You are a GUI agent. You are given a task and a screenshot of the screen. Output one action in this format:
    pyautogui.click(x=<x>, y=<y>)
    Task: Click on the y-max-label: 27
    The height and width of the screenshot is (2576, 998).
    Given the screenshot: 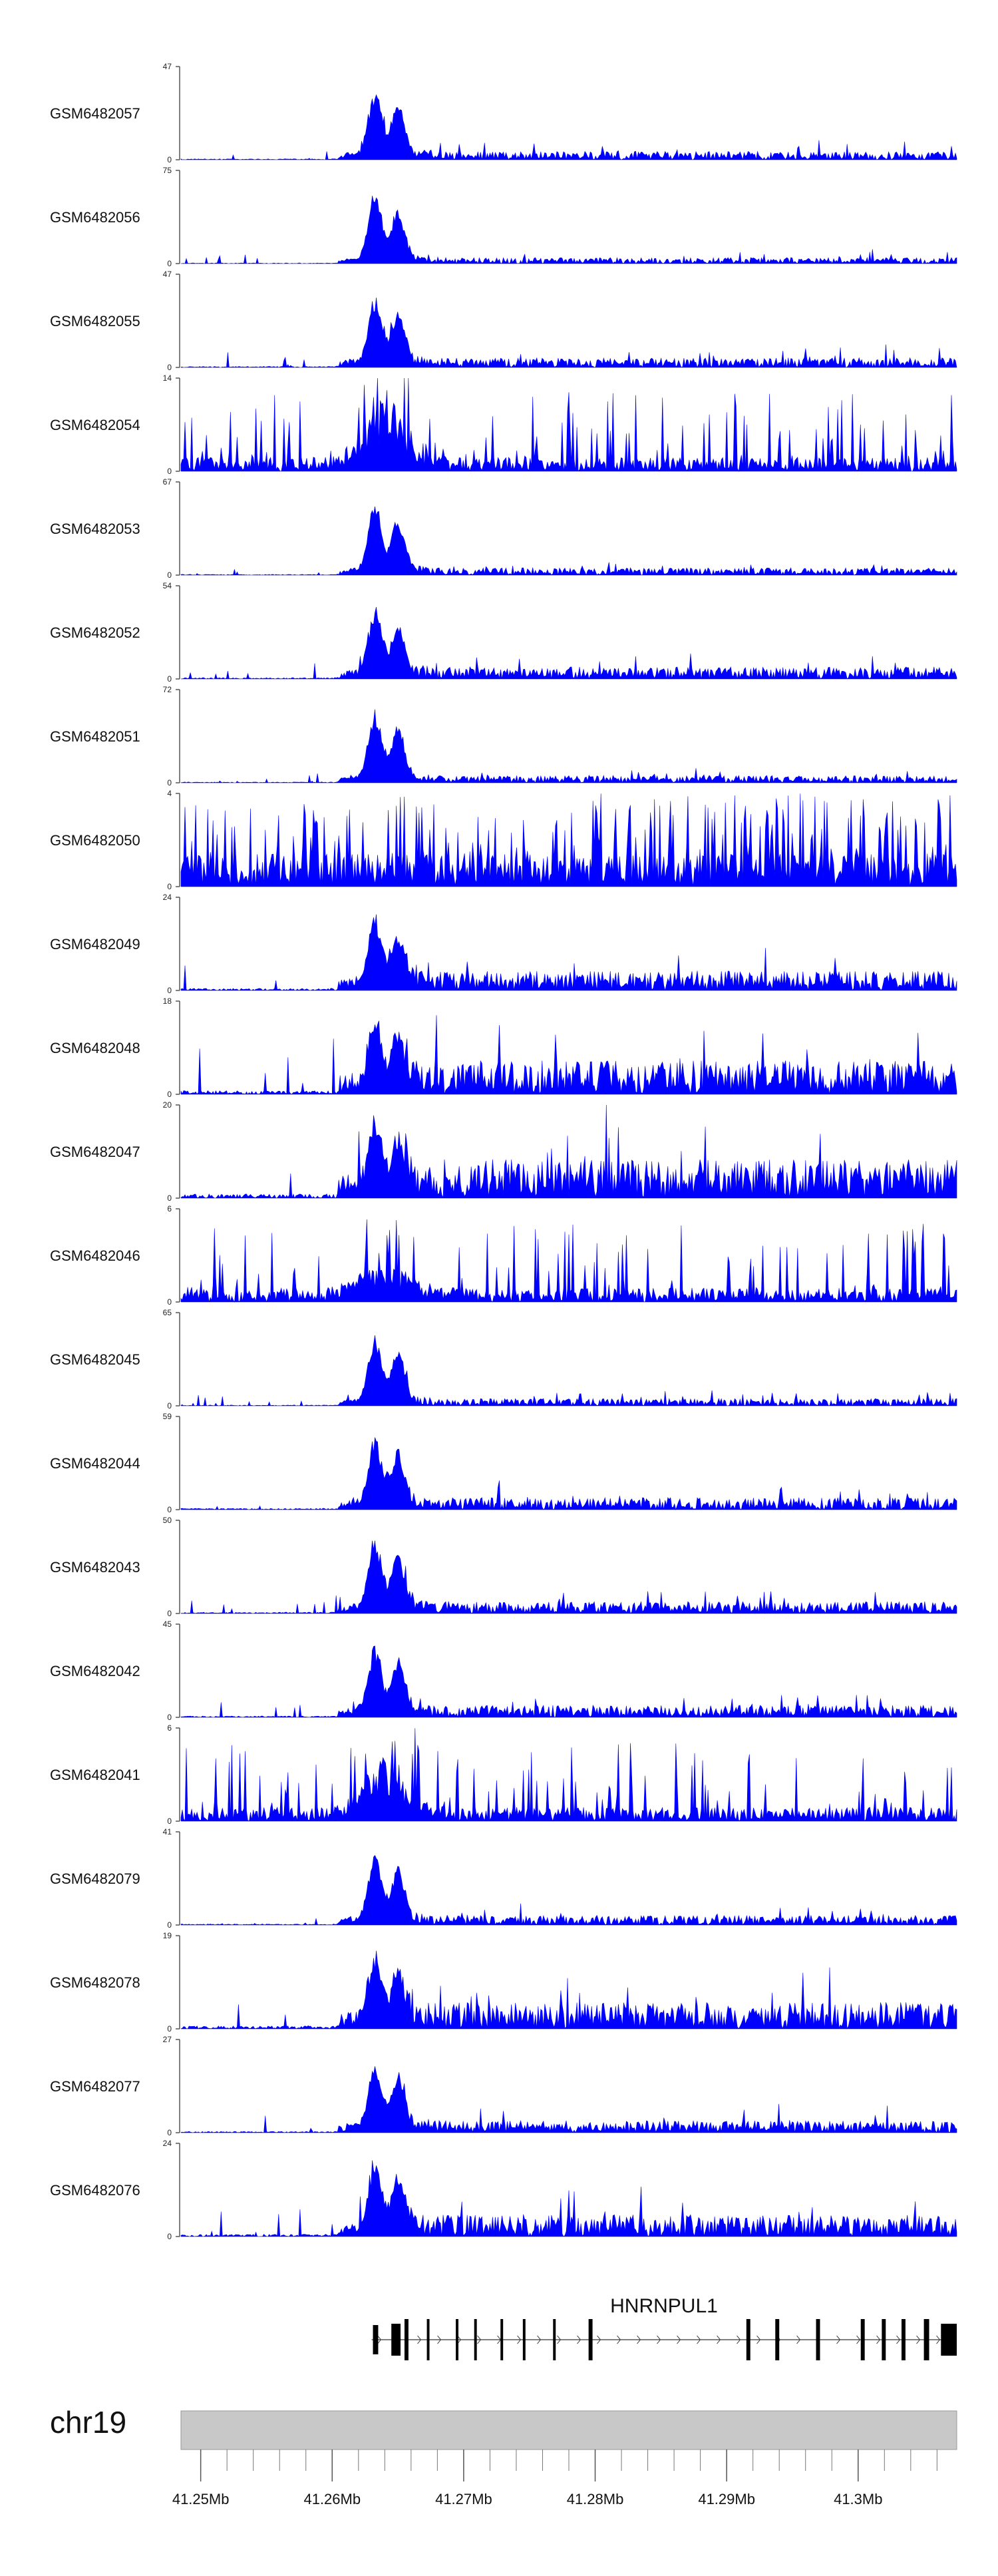 What is the action you would take?
    pyautogui.click(x=167, y=2039)
    